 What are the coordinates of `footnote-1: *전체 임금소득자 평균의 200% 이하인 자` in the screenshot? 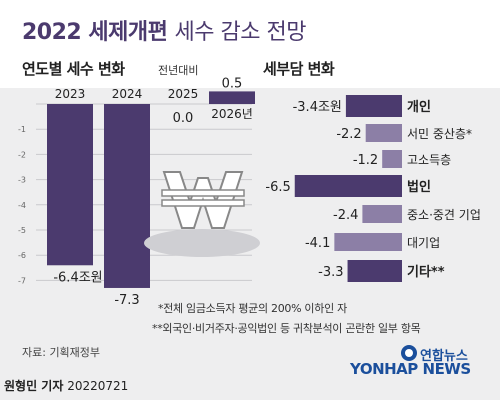 It's located at (252, 308).